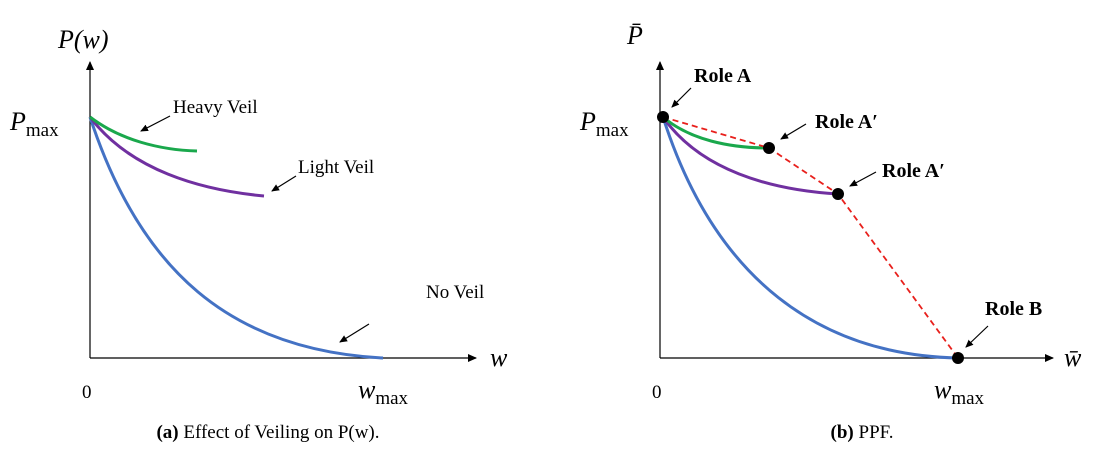  I want to click on x-axis-label: w, so click(499, 357).